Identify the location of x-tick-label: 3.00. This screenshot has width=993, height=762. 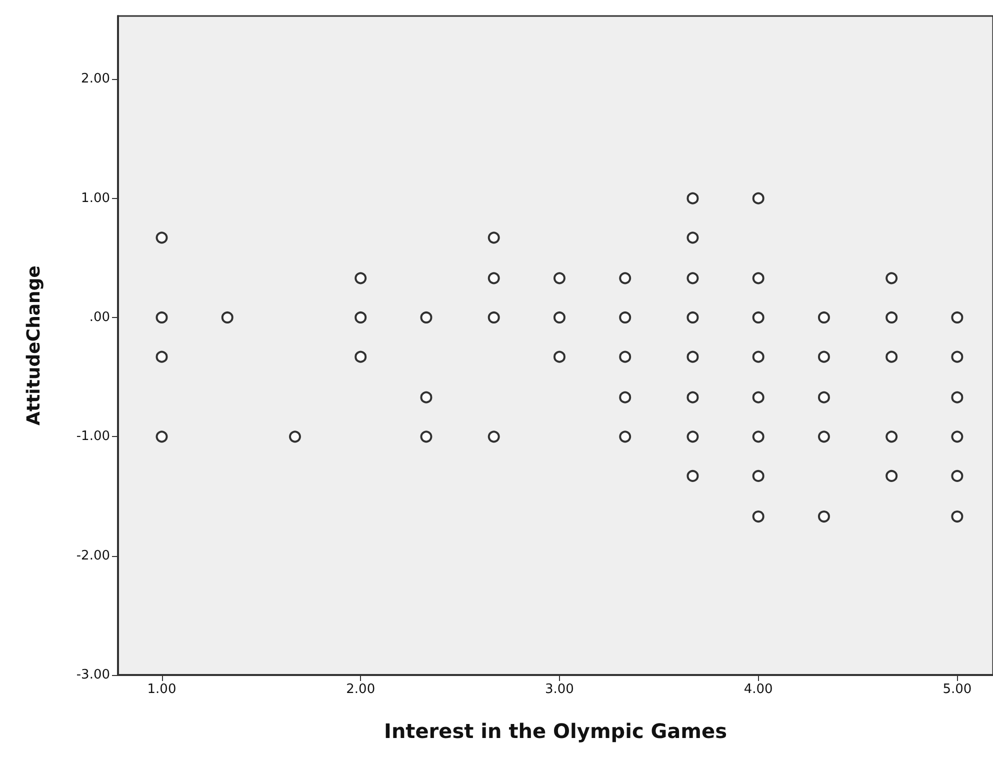
(559, 689).